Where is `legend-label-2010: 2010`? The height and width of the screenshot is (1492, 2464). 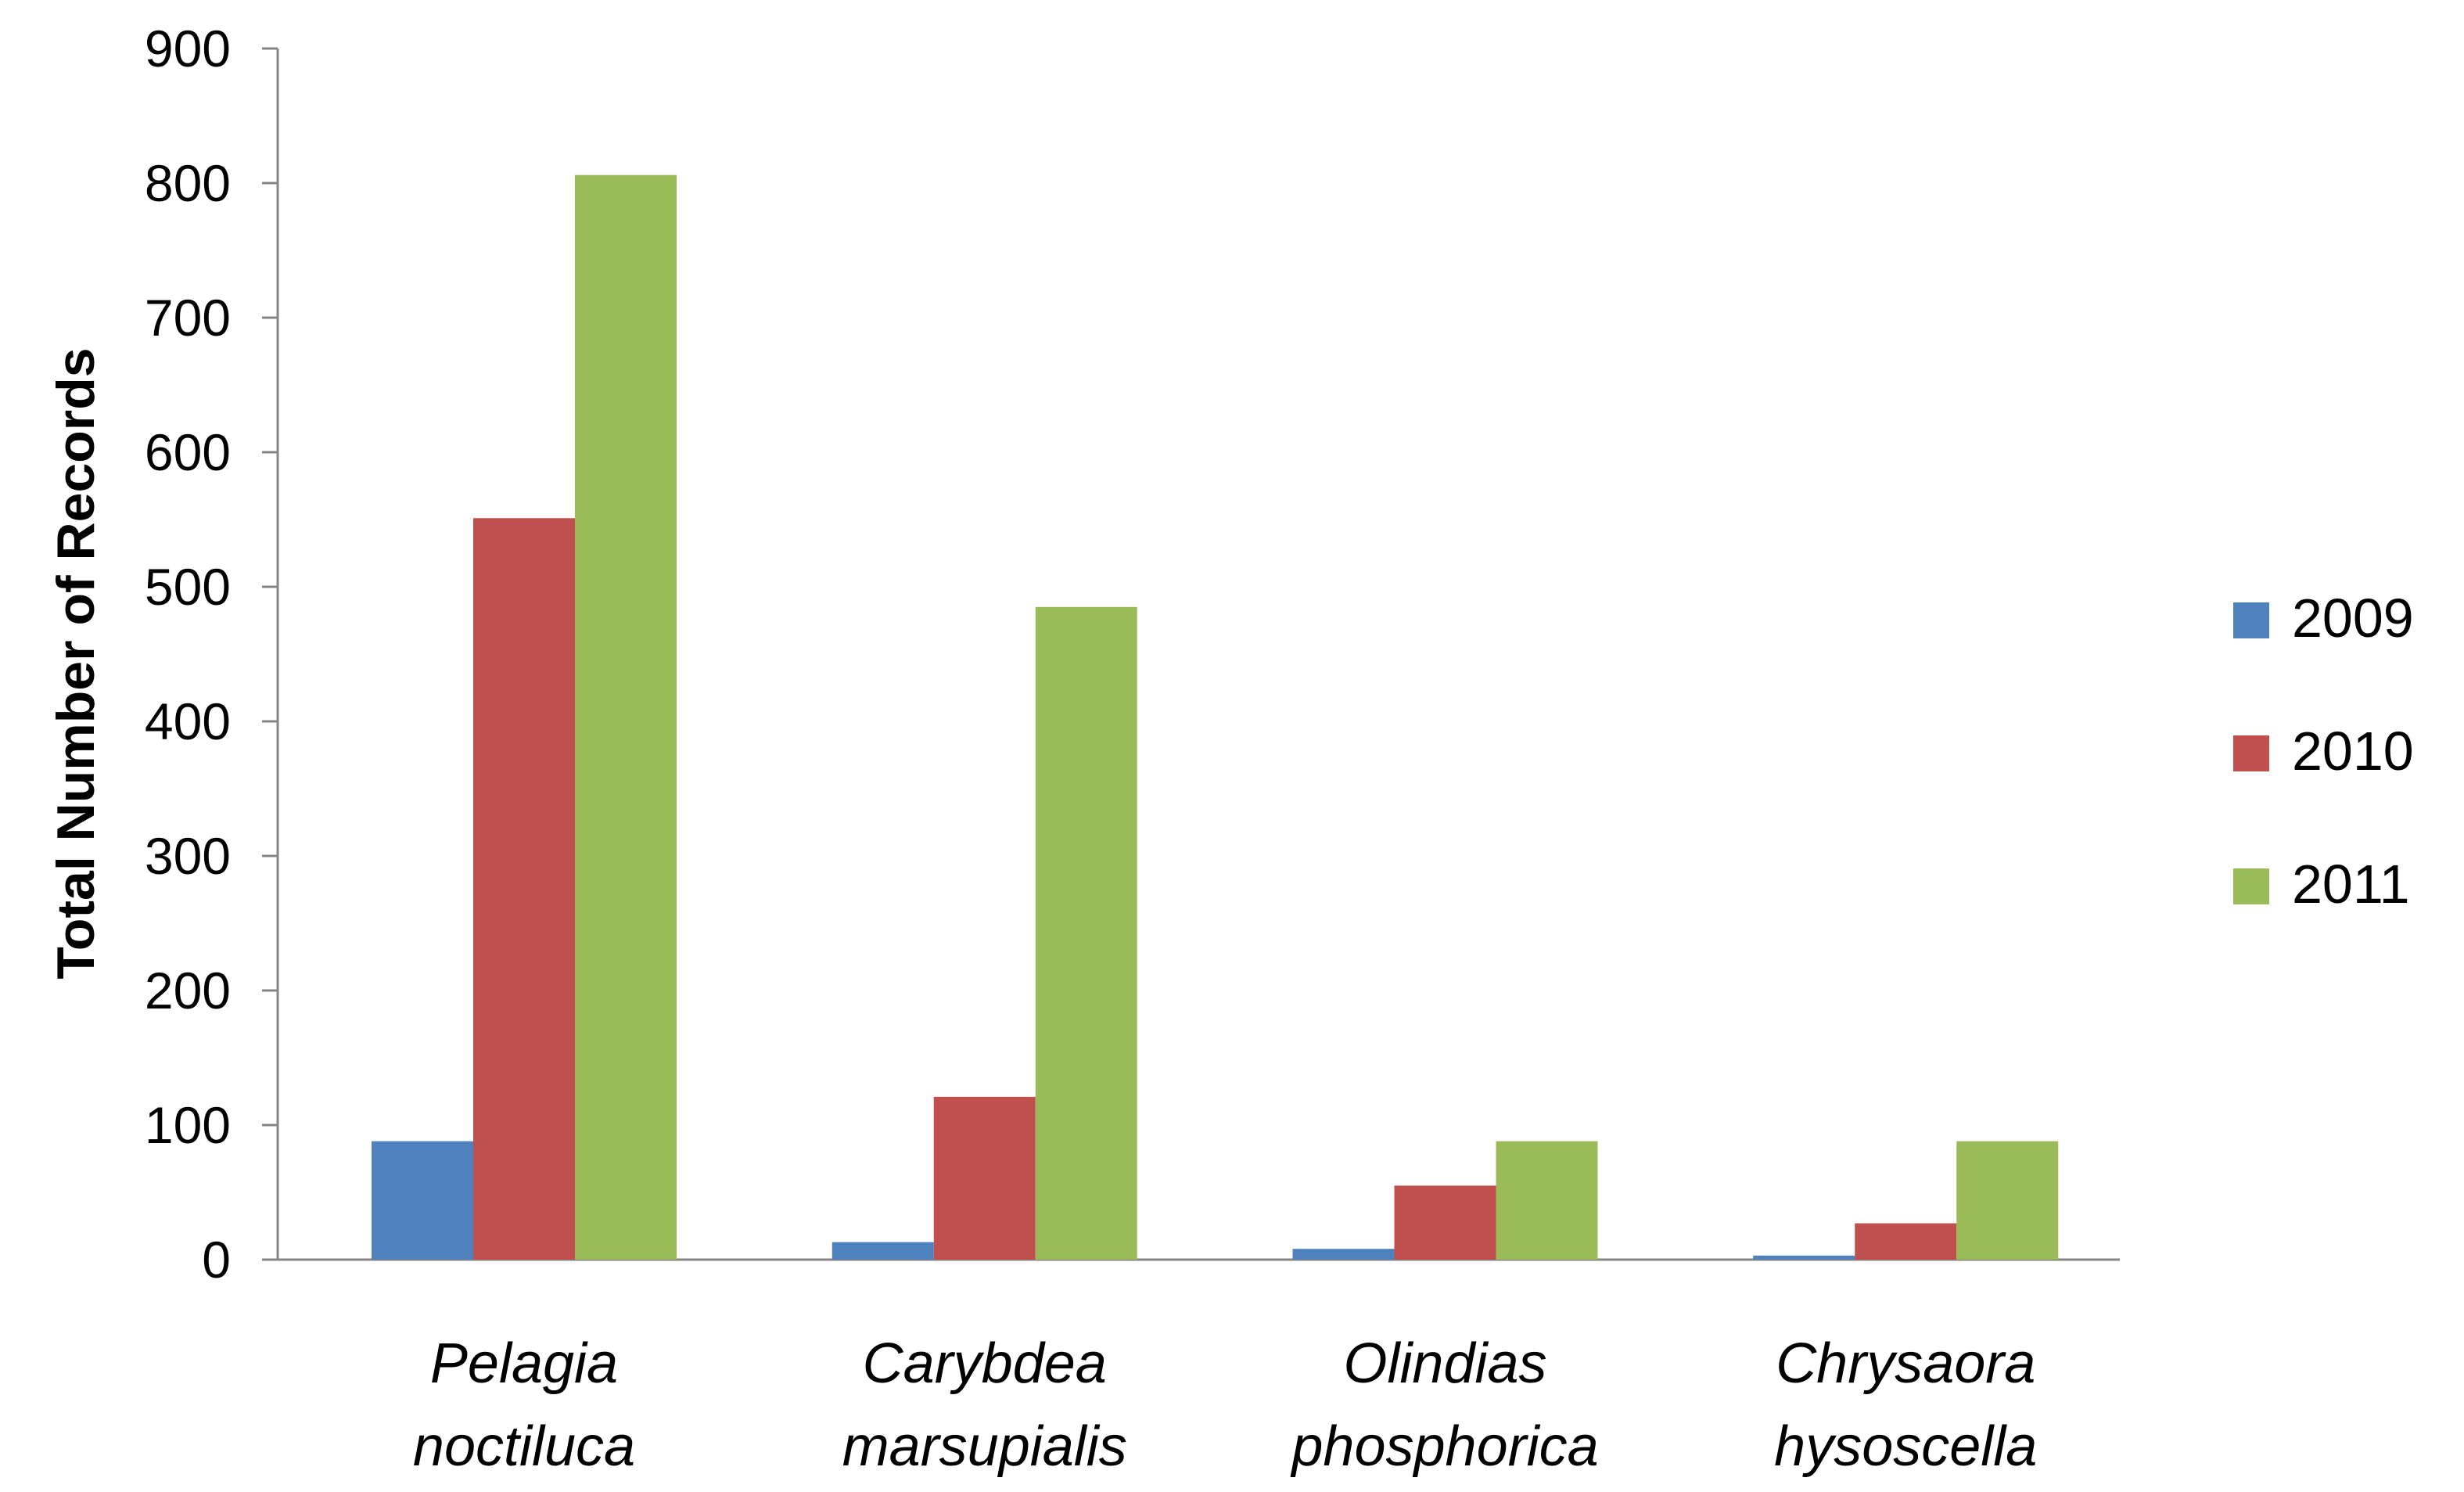
legend-label-2010: 2010 is located at coordinates (2353, 751).